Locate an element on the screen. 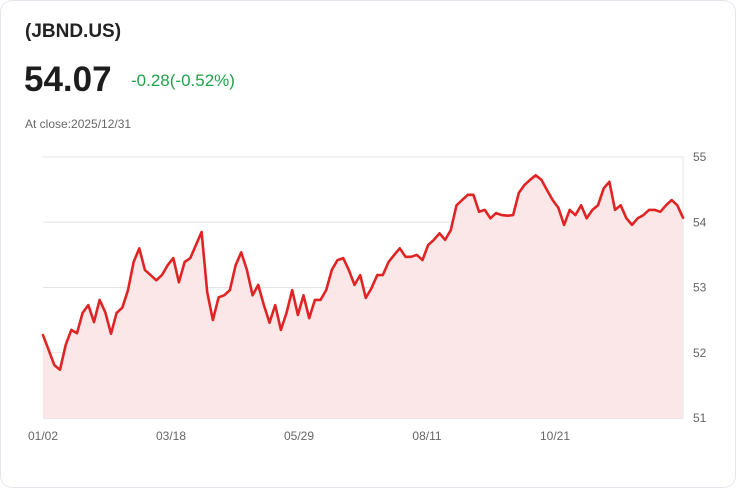  x-tick-label: 03/18 is located at coordinates (171, 436).